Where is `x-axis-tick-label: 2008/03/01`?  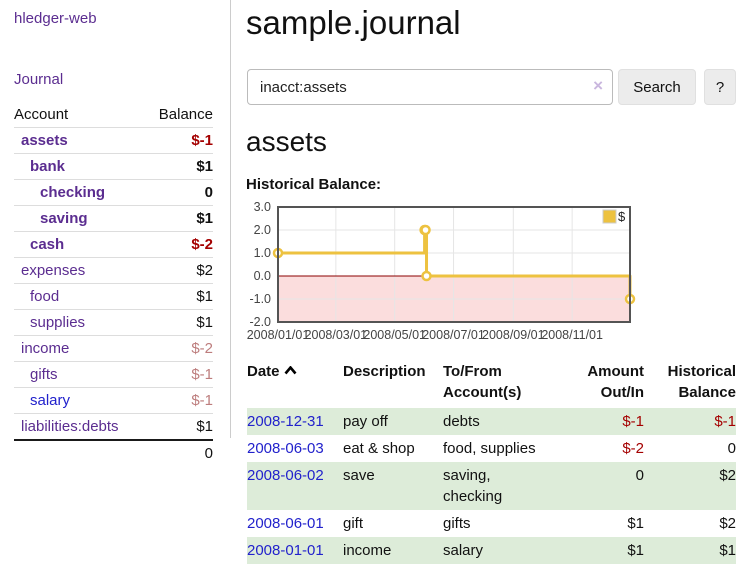
x-axis-tick-label: 2008/03/01 is located at coordinates (336, 335).